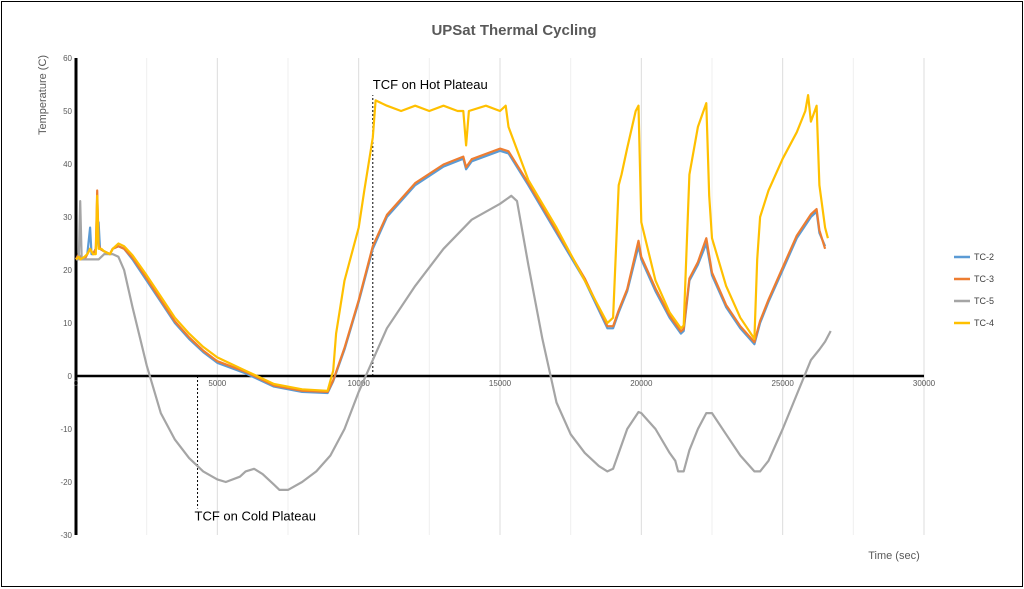 The height and width of the screenshot is (589, 1024). I want to click on y-tick-label: 40, so click(67, 164).